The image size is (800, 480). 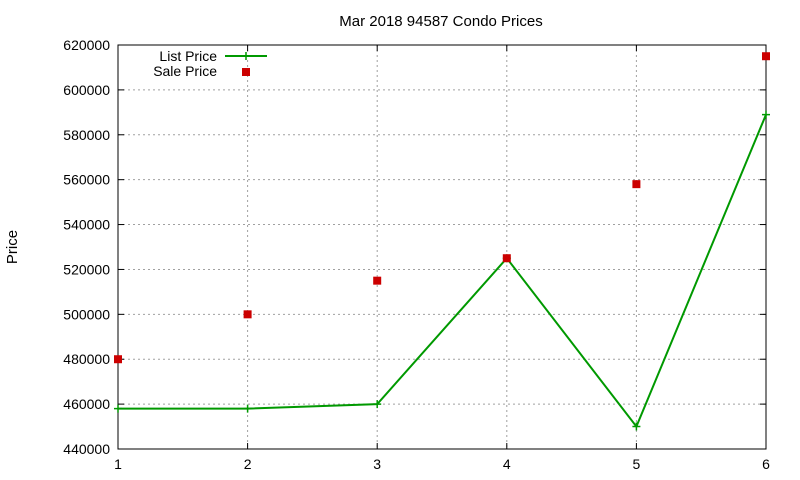 What do you see at coordinates (86, 359) in the screenshot?
I see `y-tick-label: 480000` at bounding box center [86, 359].